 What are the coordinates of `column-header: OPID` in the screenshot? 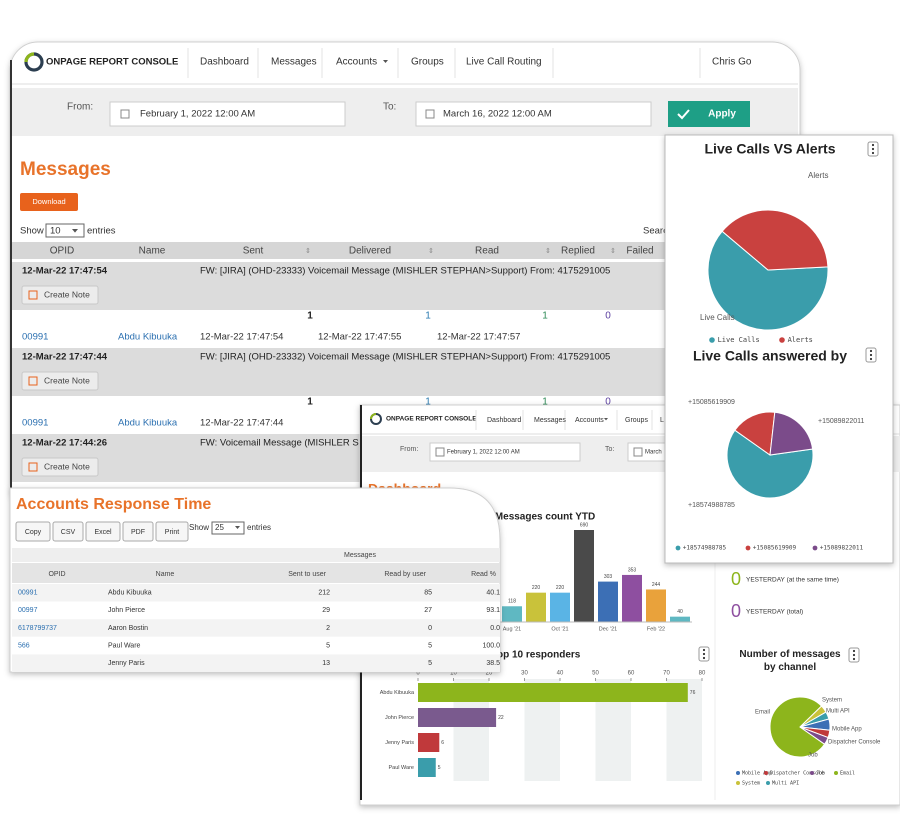 It's located at (62, 251).